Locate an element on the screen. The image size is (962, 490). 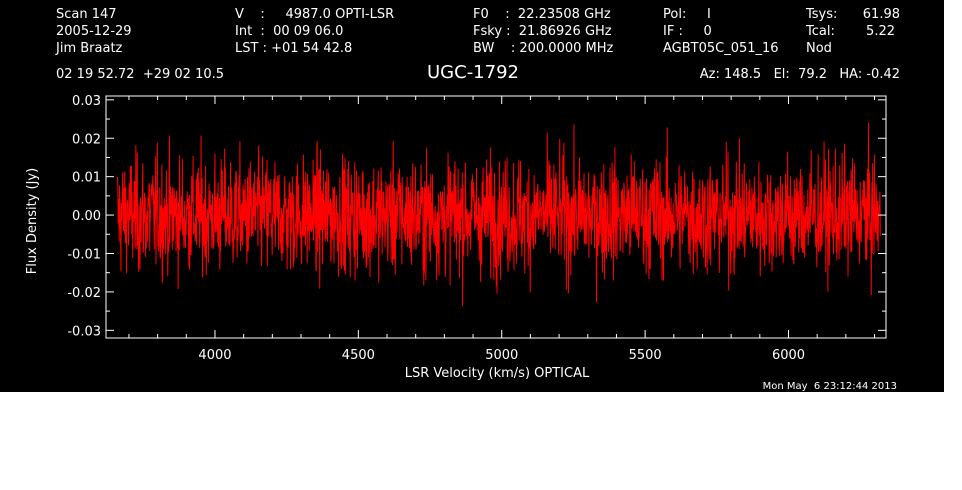
tsys-value: 61.98 is located at coordinates (881, 14).